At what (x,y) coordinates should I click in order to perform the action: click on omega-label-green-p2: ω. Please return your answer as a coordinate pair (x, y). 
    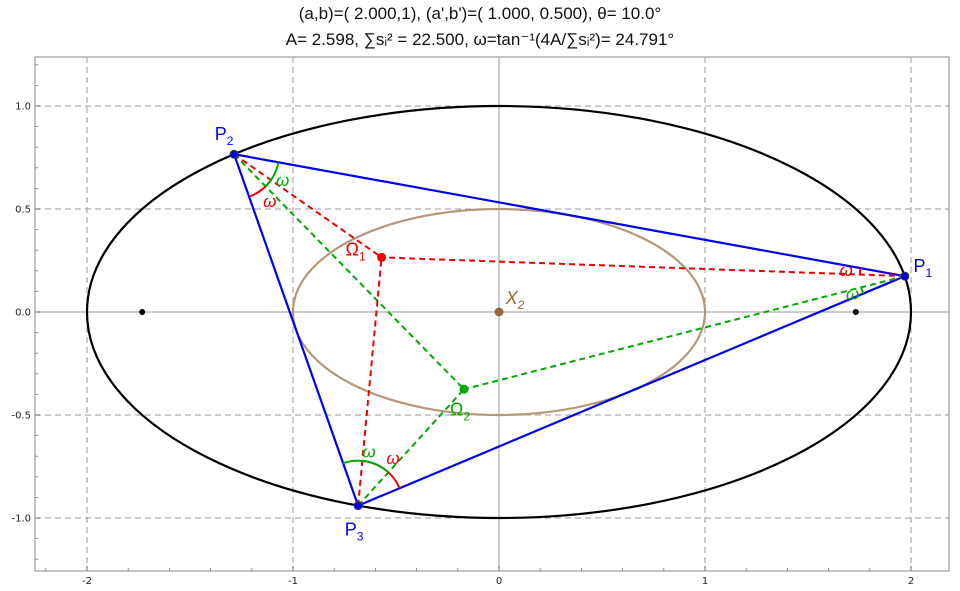
    Looking at the image, I should click on (282, 180).